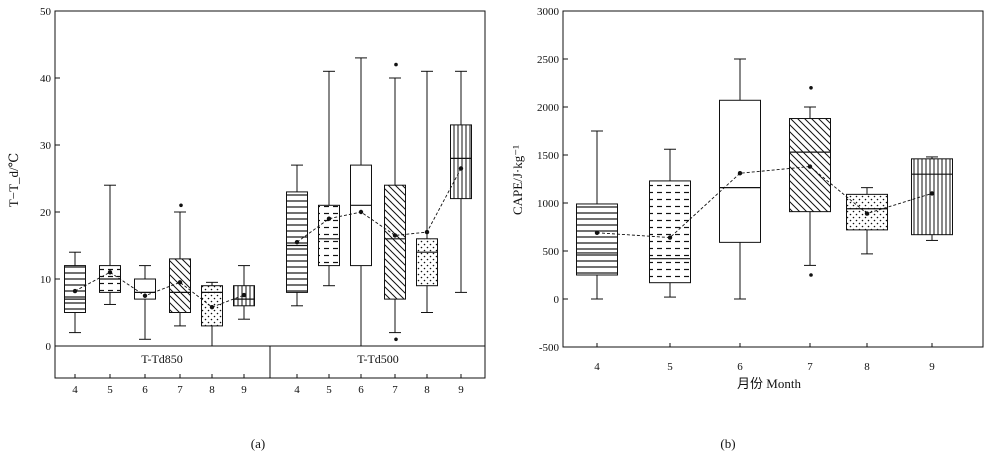 This screenshot has height=460, width=1000. Describe the element at coordinates (162, 359) in the screenshot. I see `group-label-850: T-Td850` at that location.